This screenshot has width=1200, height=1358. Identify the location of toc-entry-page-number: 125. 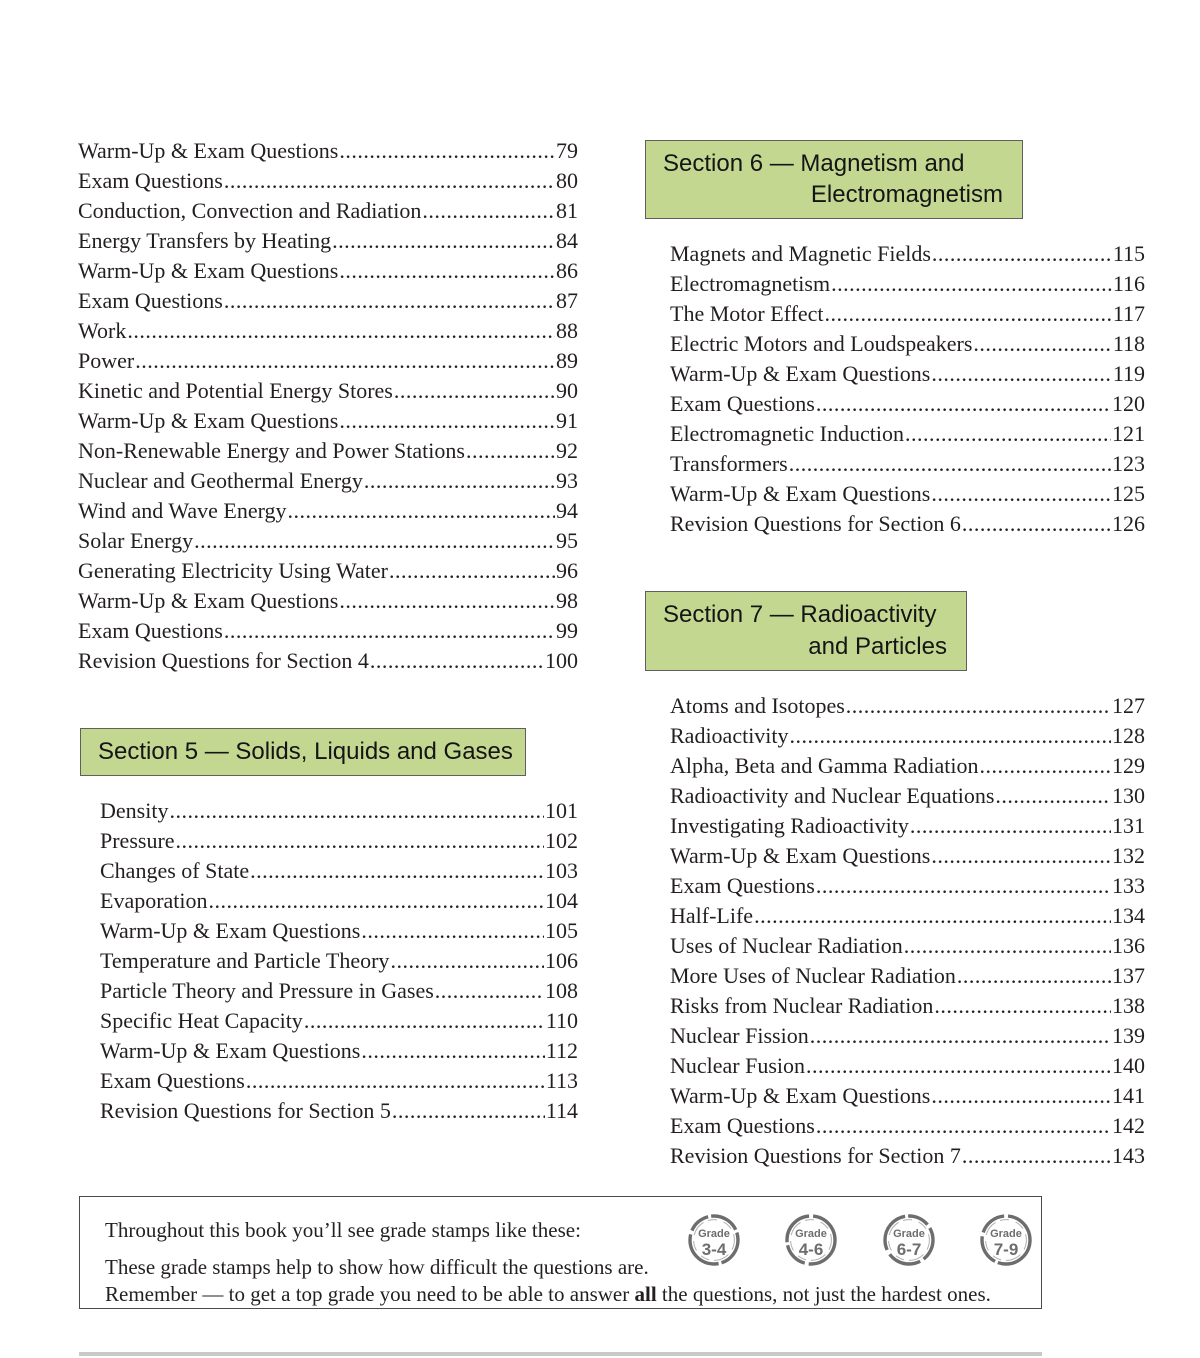
(1128, 494).